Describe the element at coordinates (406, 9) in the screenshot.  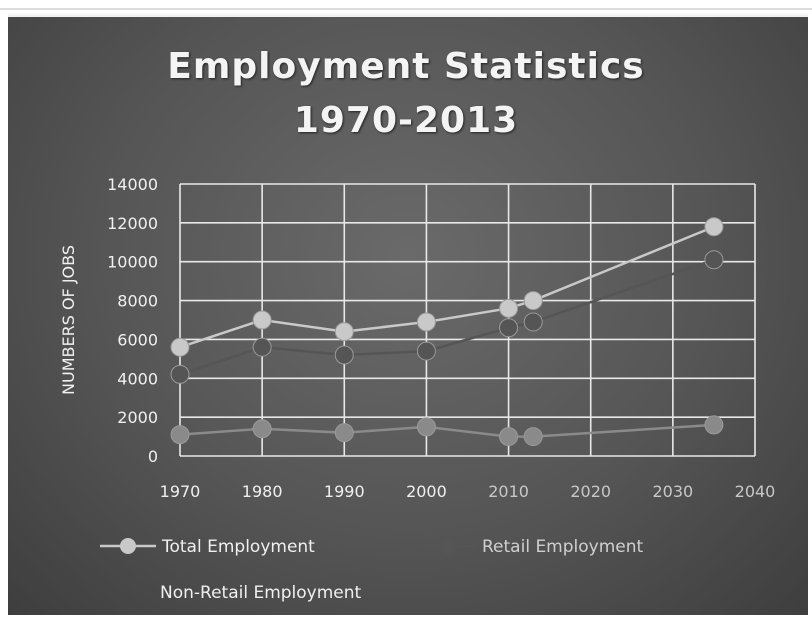
I see `top-border-line` at that location.